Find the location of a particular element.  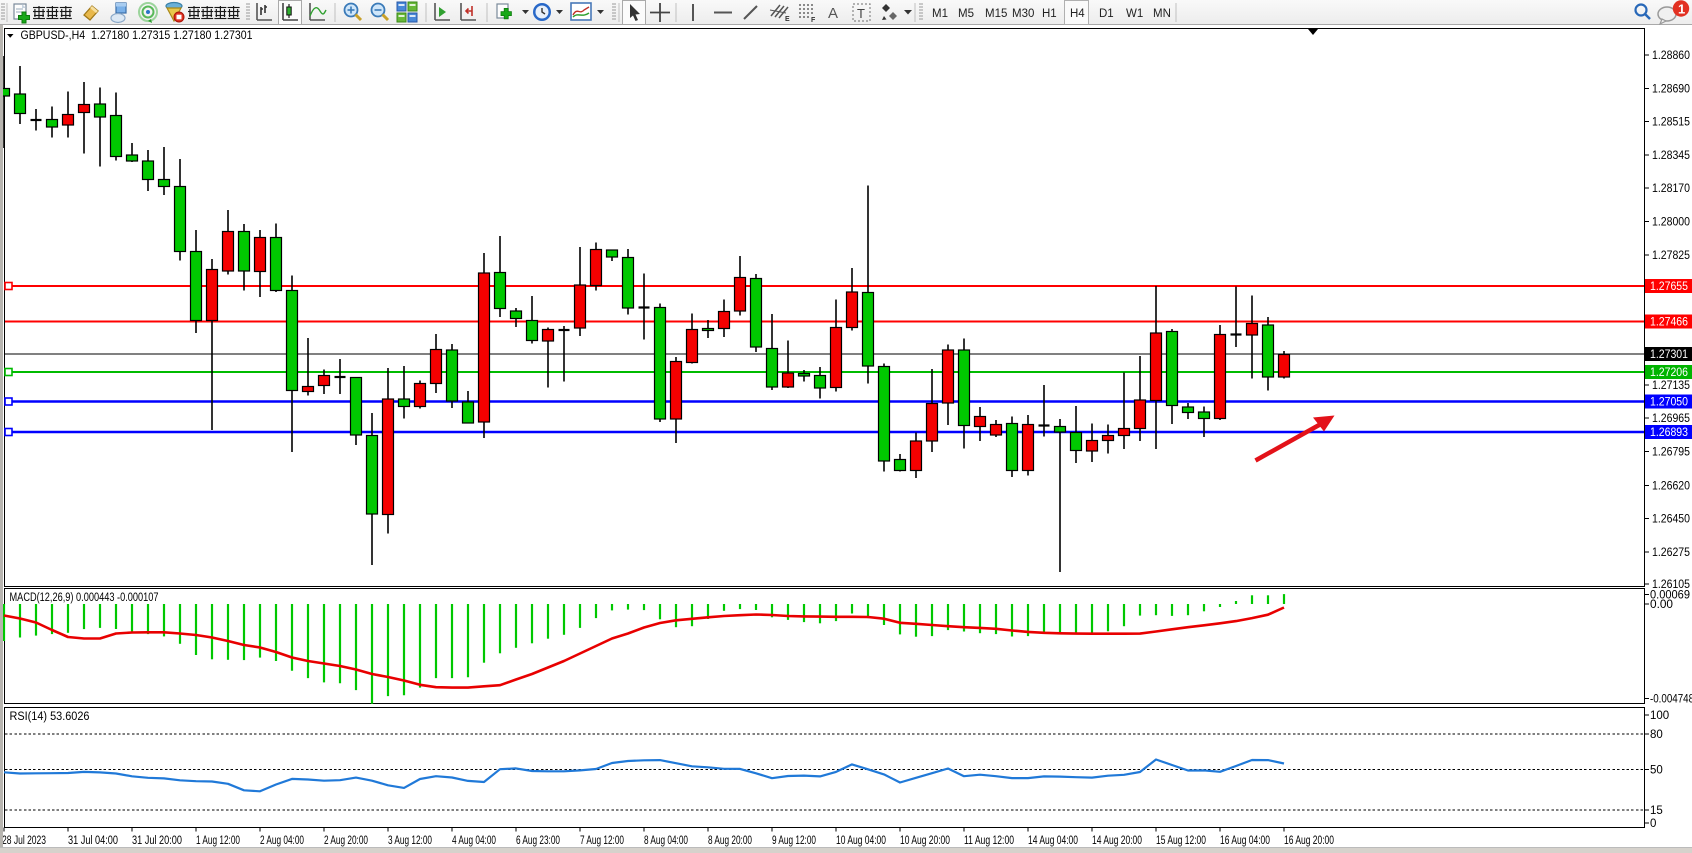

svg-text: 9 Aug 12:00 is located at coordinates (794, 841).